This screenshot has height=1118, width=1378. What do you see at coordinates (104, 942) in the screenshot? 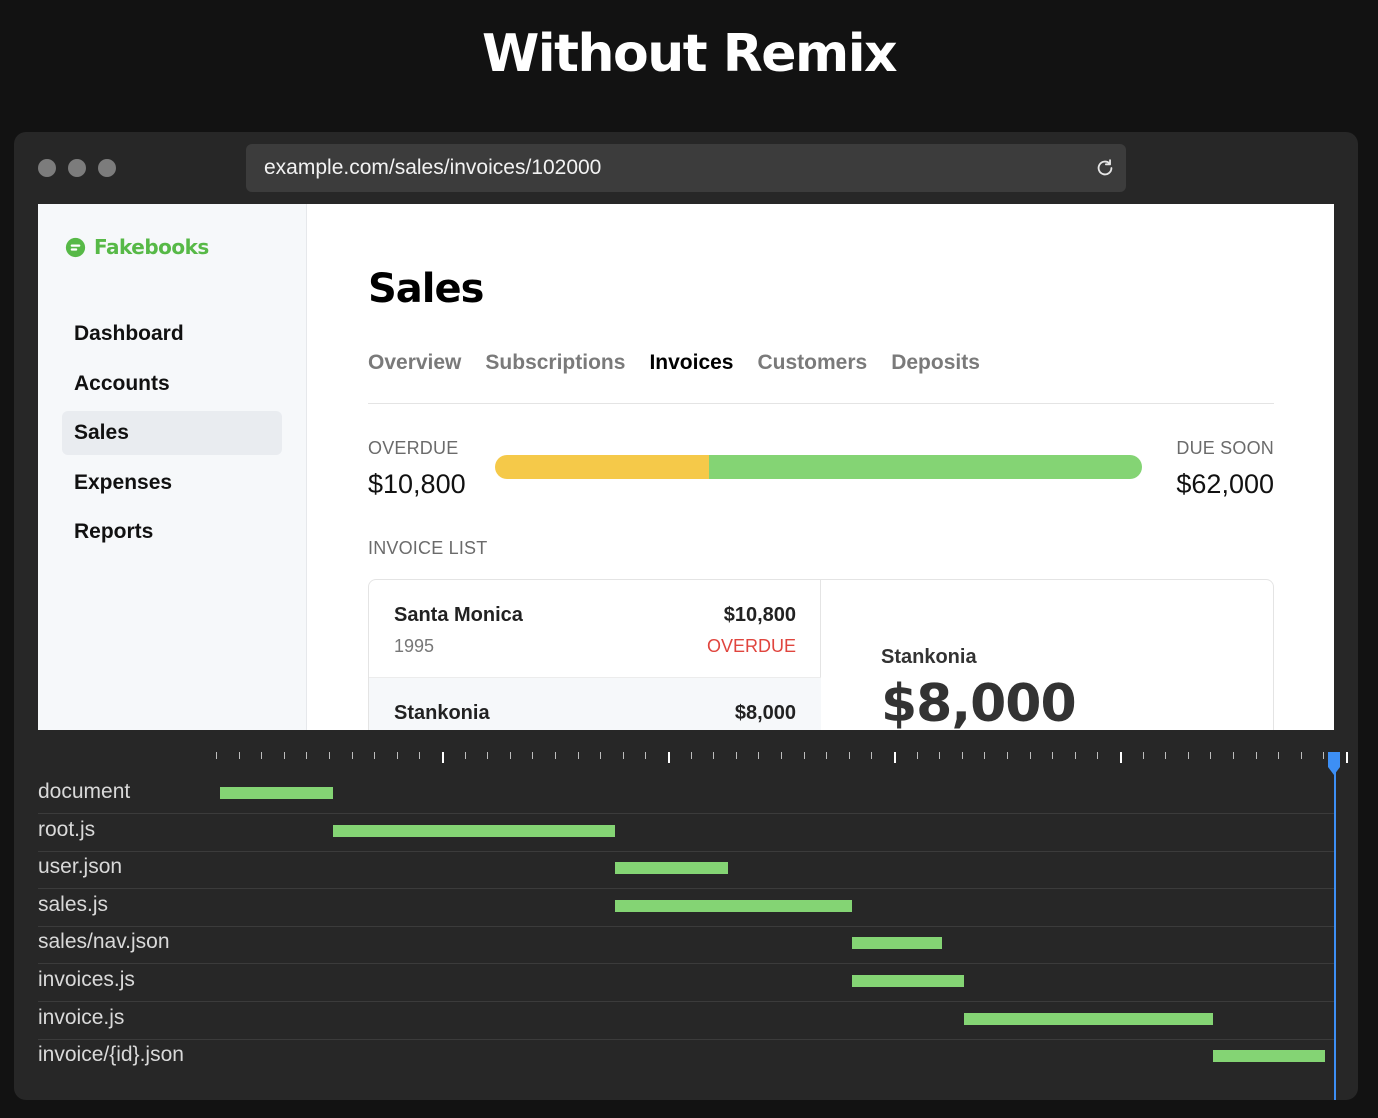
I see `request-name: sales/nav.json` at bounding box center [104, 942].